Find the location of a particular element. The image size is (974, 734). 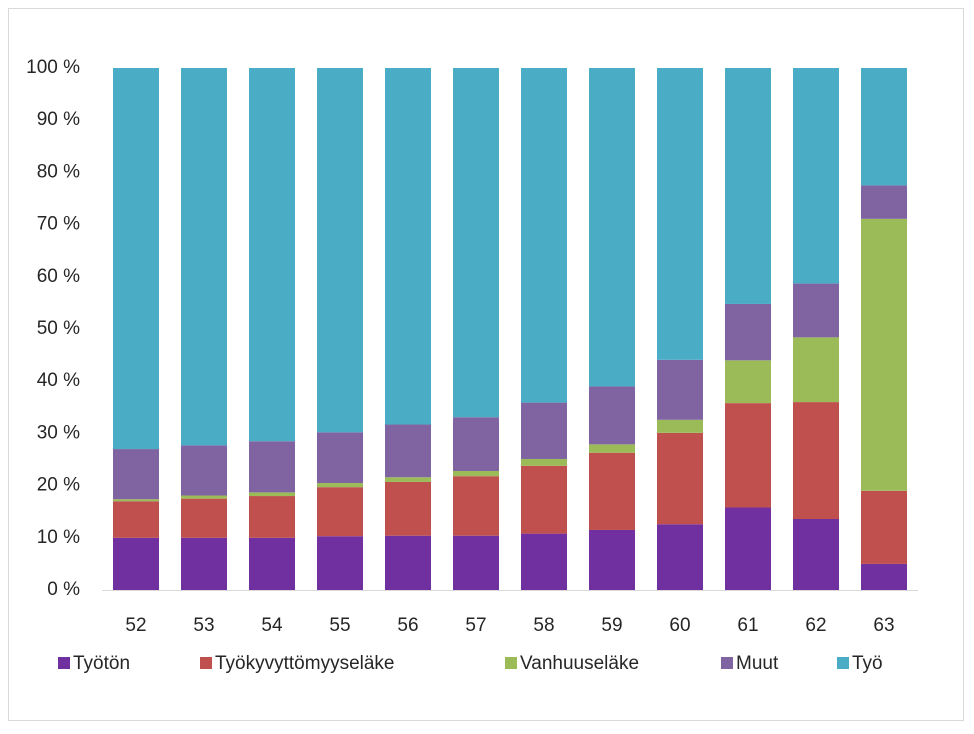

y-tick-label: 0 % is located at coordinates (63, 589).